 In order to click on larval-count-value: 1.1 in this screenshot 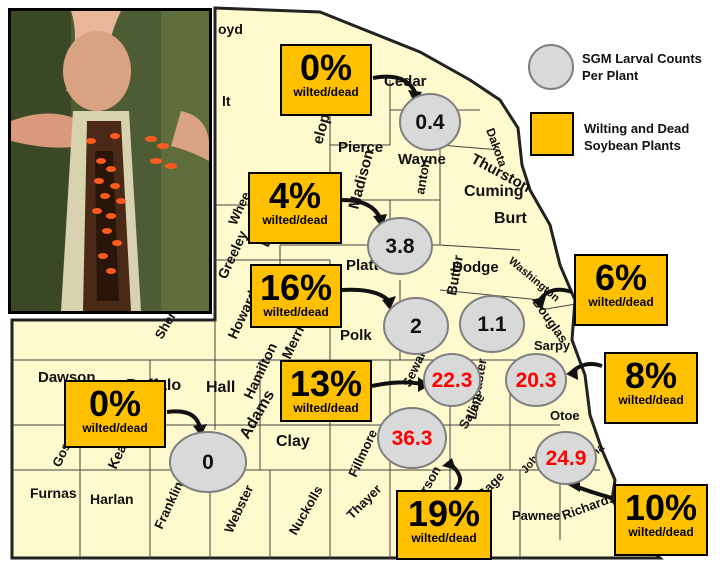, I will do `click(492, 324)`.